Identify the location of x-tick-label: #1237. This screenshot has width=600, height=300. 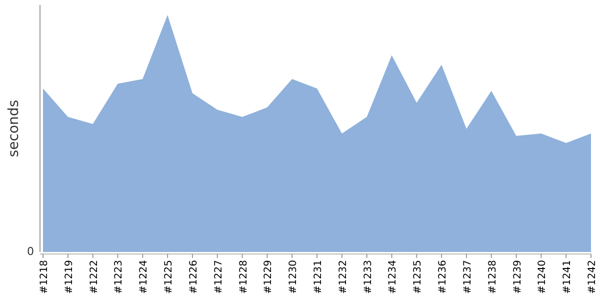
(468, 277).